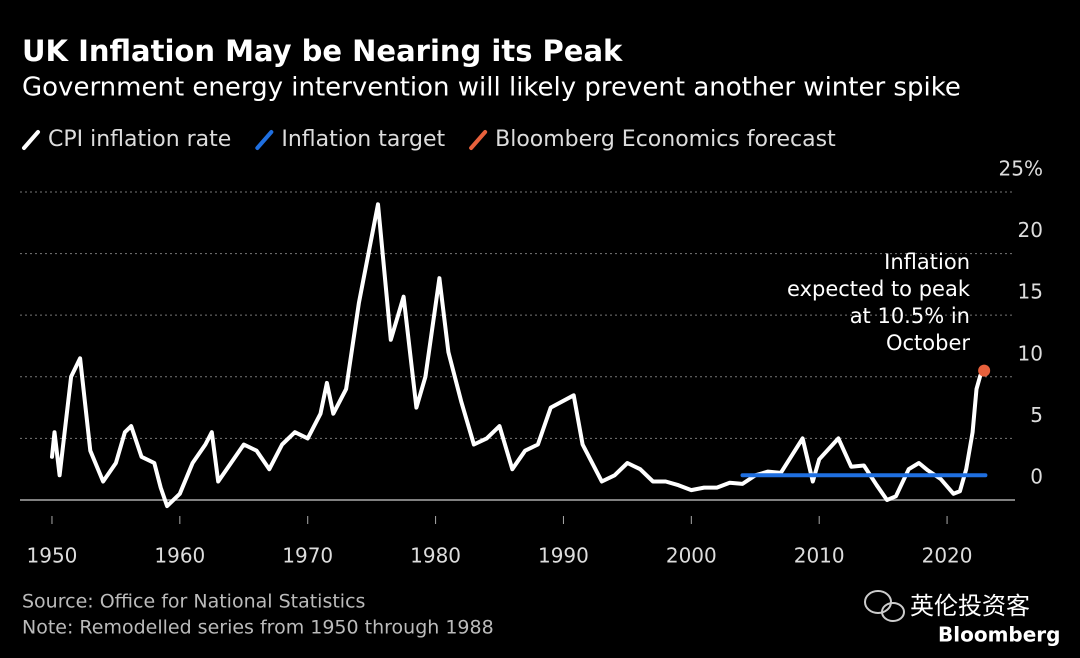 The width and height of the screenshot is (1080, 658). I want to click on y-tick-label: 0, so click(1036, 476).